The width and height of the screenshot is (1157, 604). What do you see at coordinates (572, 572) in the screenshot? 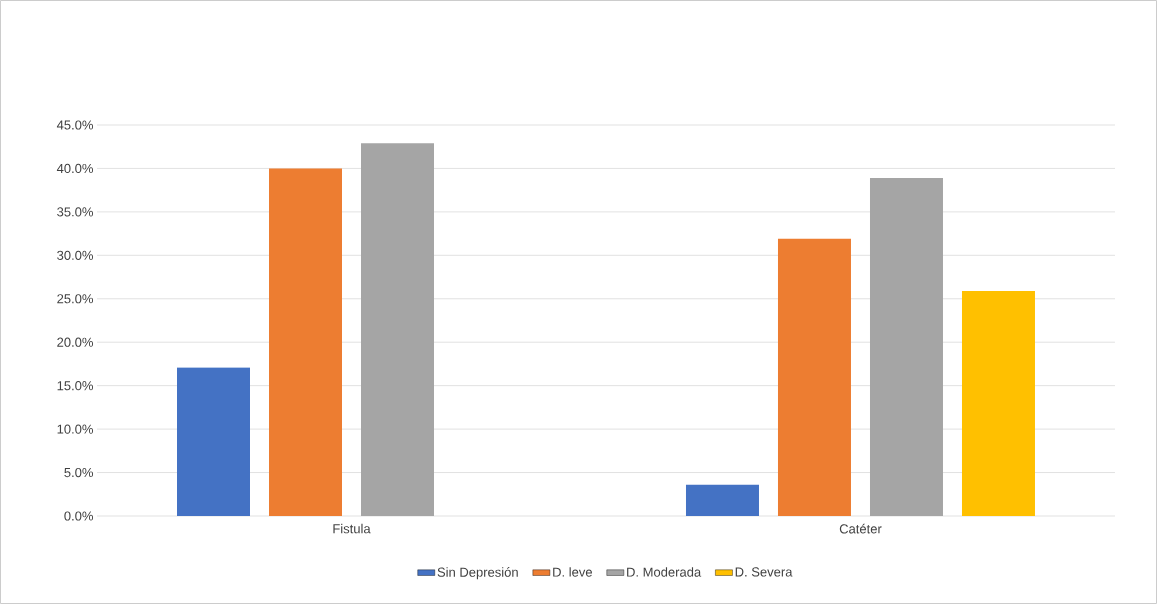
I see `legend-label: D. leve` at bounding box center [572, 572].